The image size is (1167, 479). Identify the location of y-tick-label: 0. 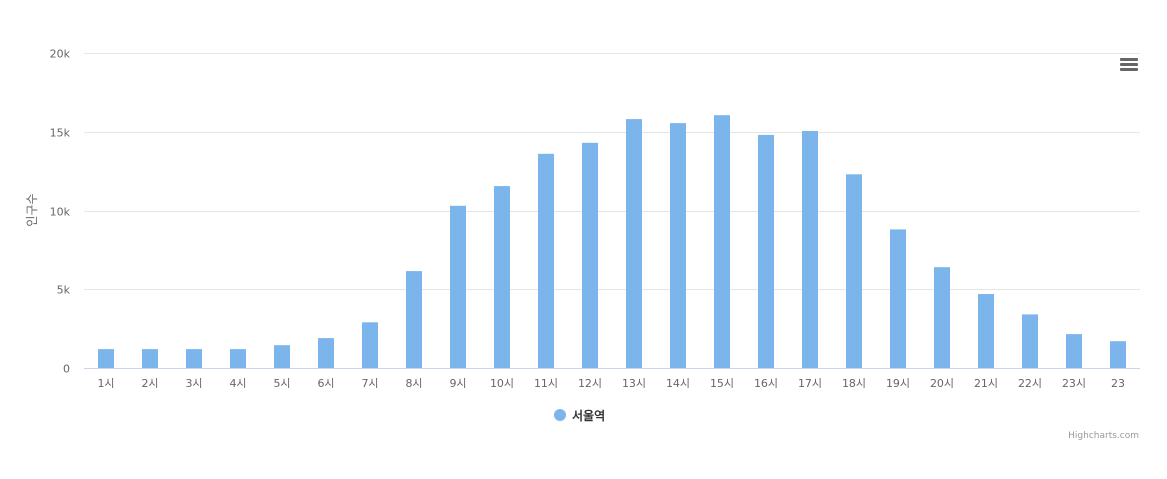
(66, 369).